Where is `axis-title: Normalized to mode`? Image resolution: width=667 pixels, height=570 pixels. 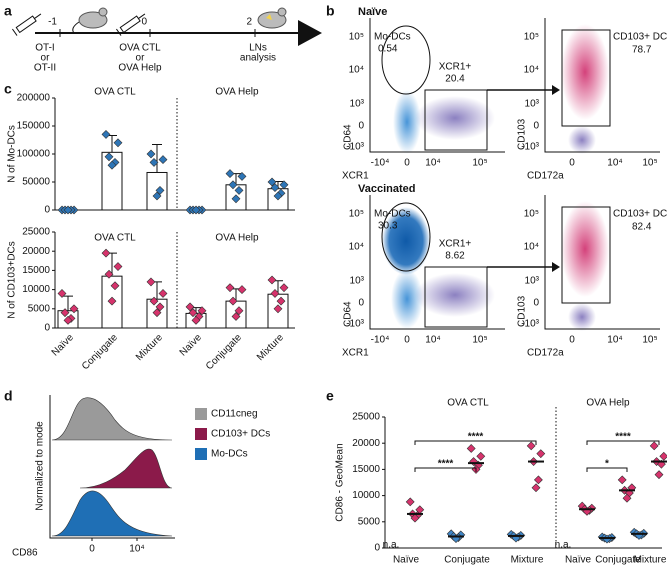 axis-title: Normalized to mode is located at coordinates (40, 466).